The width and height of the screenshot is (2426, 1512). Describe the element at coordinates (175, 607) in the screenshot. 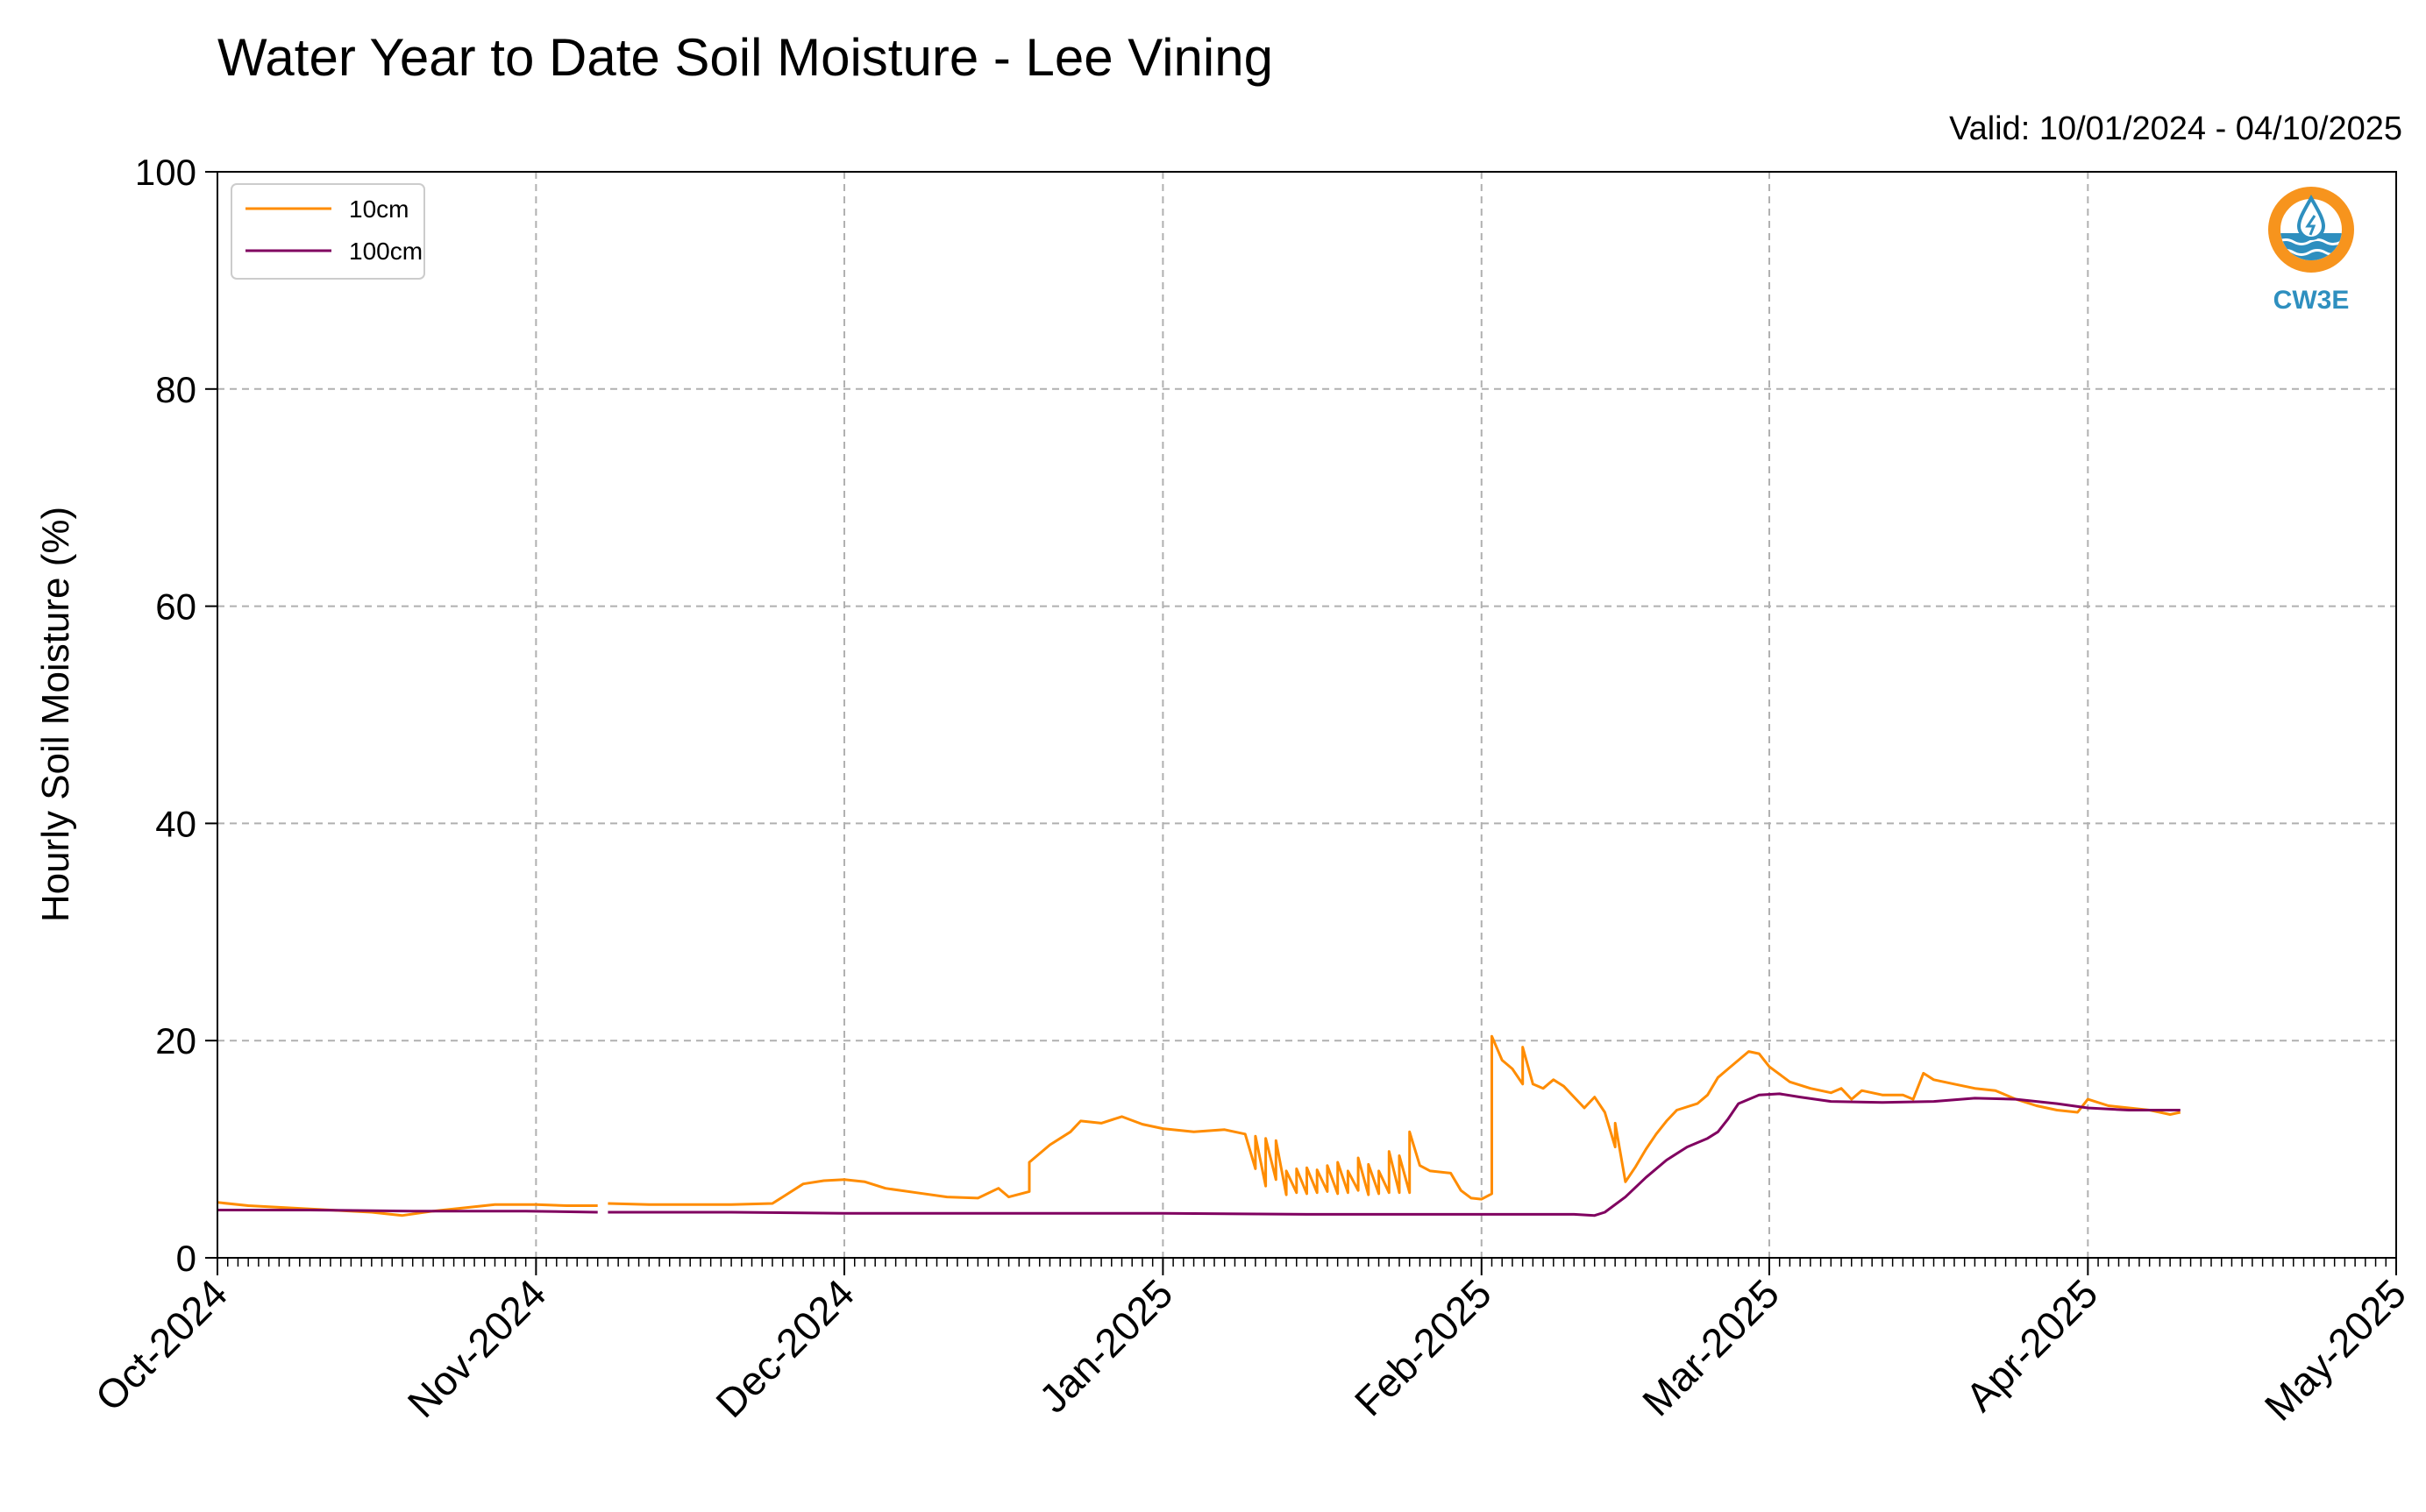

I see `y-tick-label: 60` at that location.